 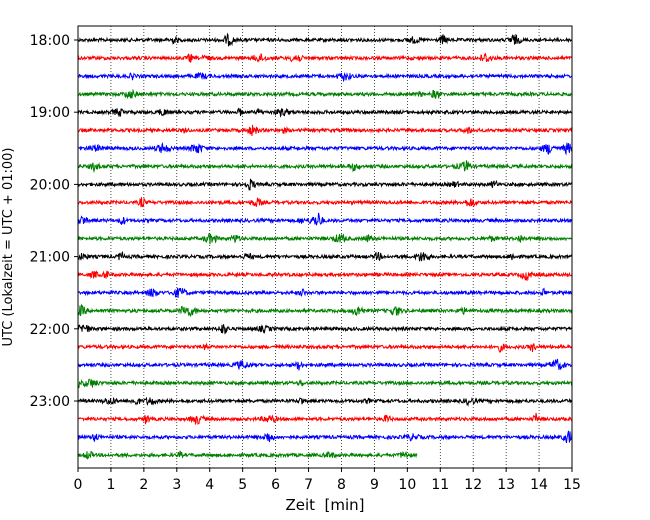 What do you see at coordinates (440, 485) in the screenshot?
I see `x-tick-label: 11` at bounding box center [440, 485].